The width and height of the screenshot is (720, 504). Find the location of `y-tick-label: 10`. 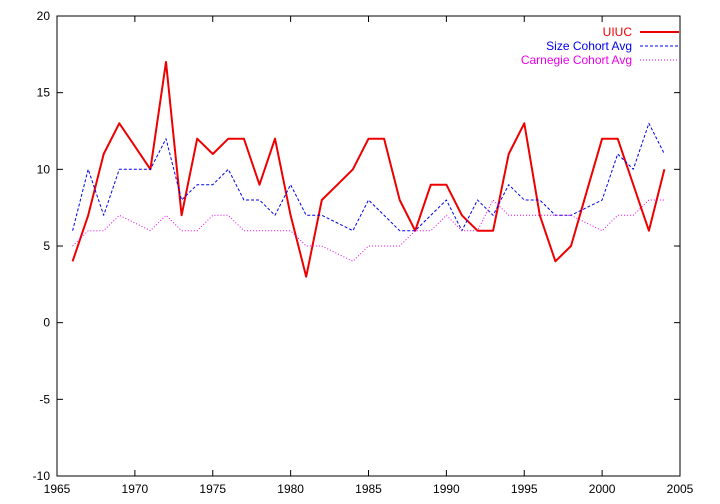

y-tick-label: 10 is located at coordinates (44, 169).